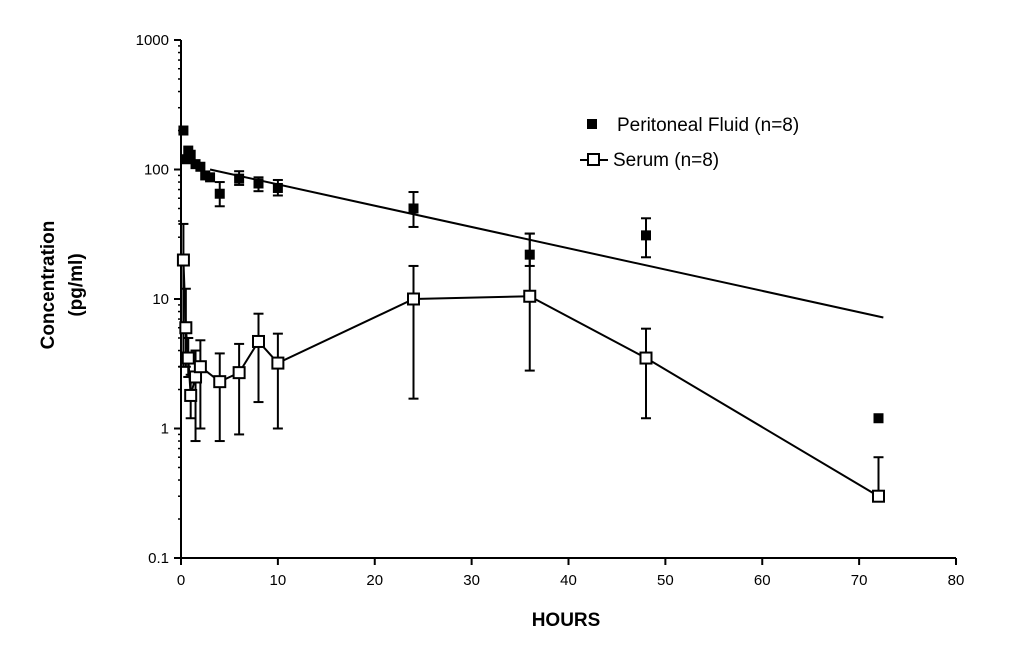  Describe the element at coordinates (374, 580) in the screenshot. I see `x-tick-label: 20` at that location.